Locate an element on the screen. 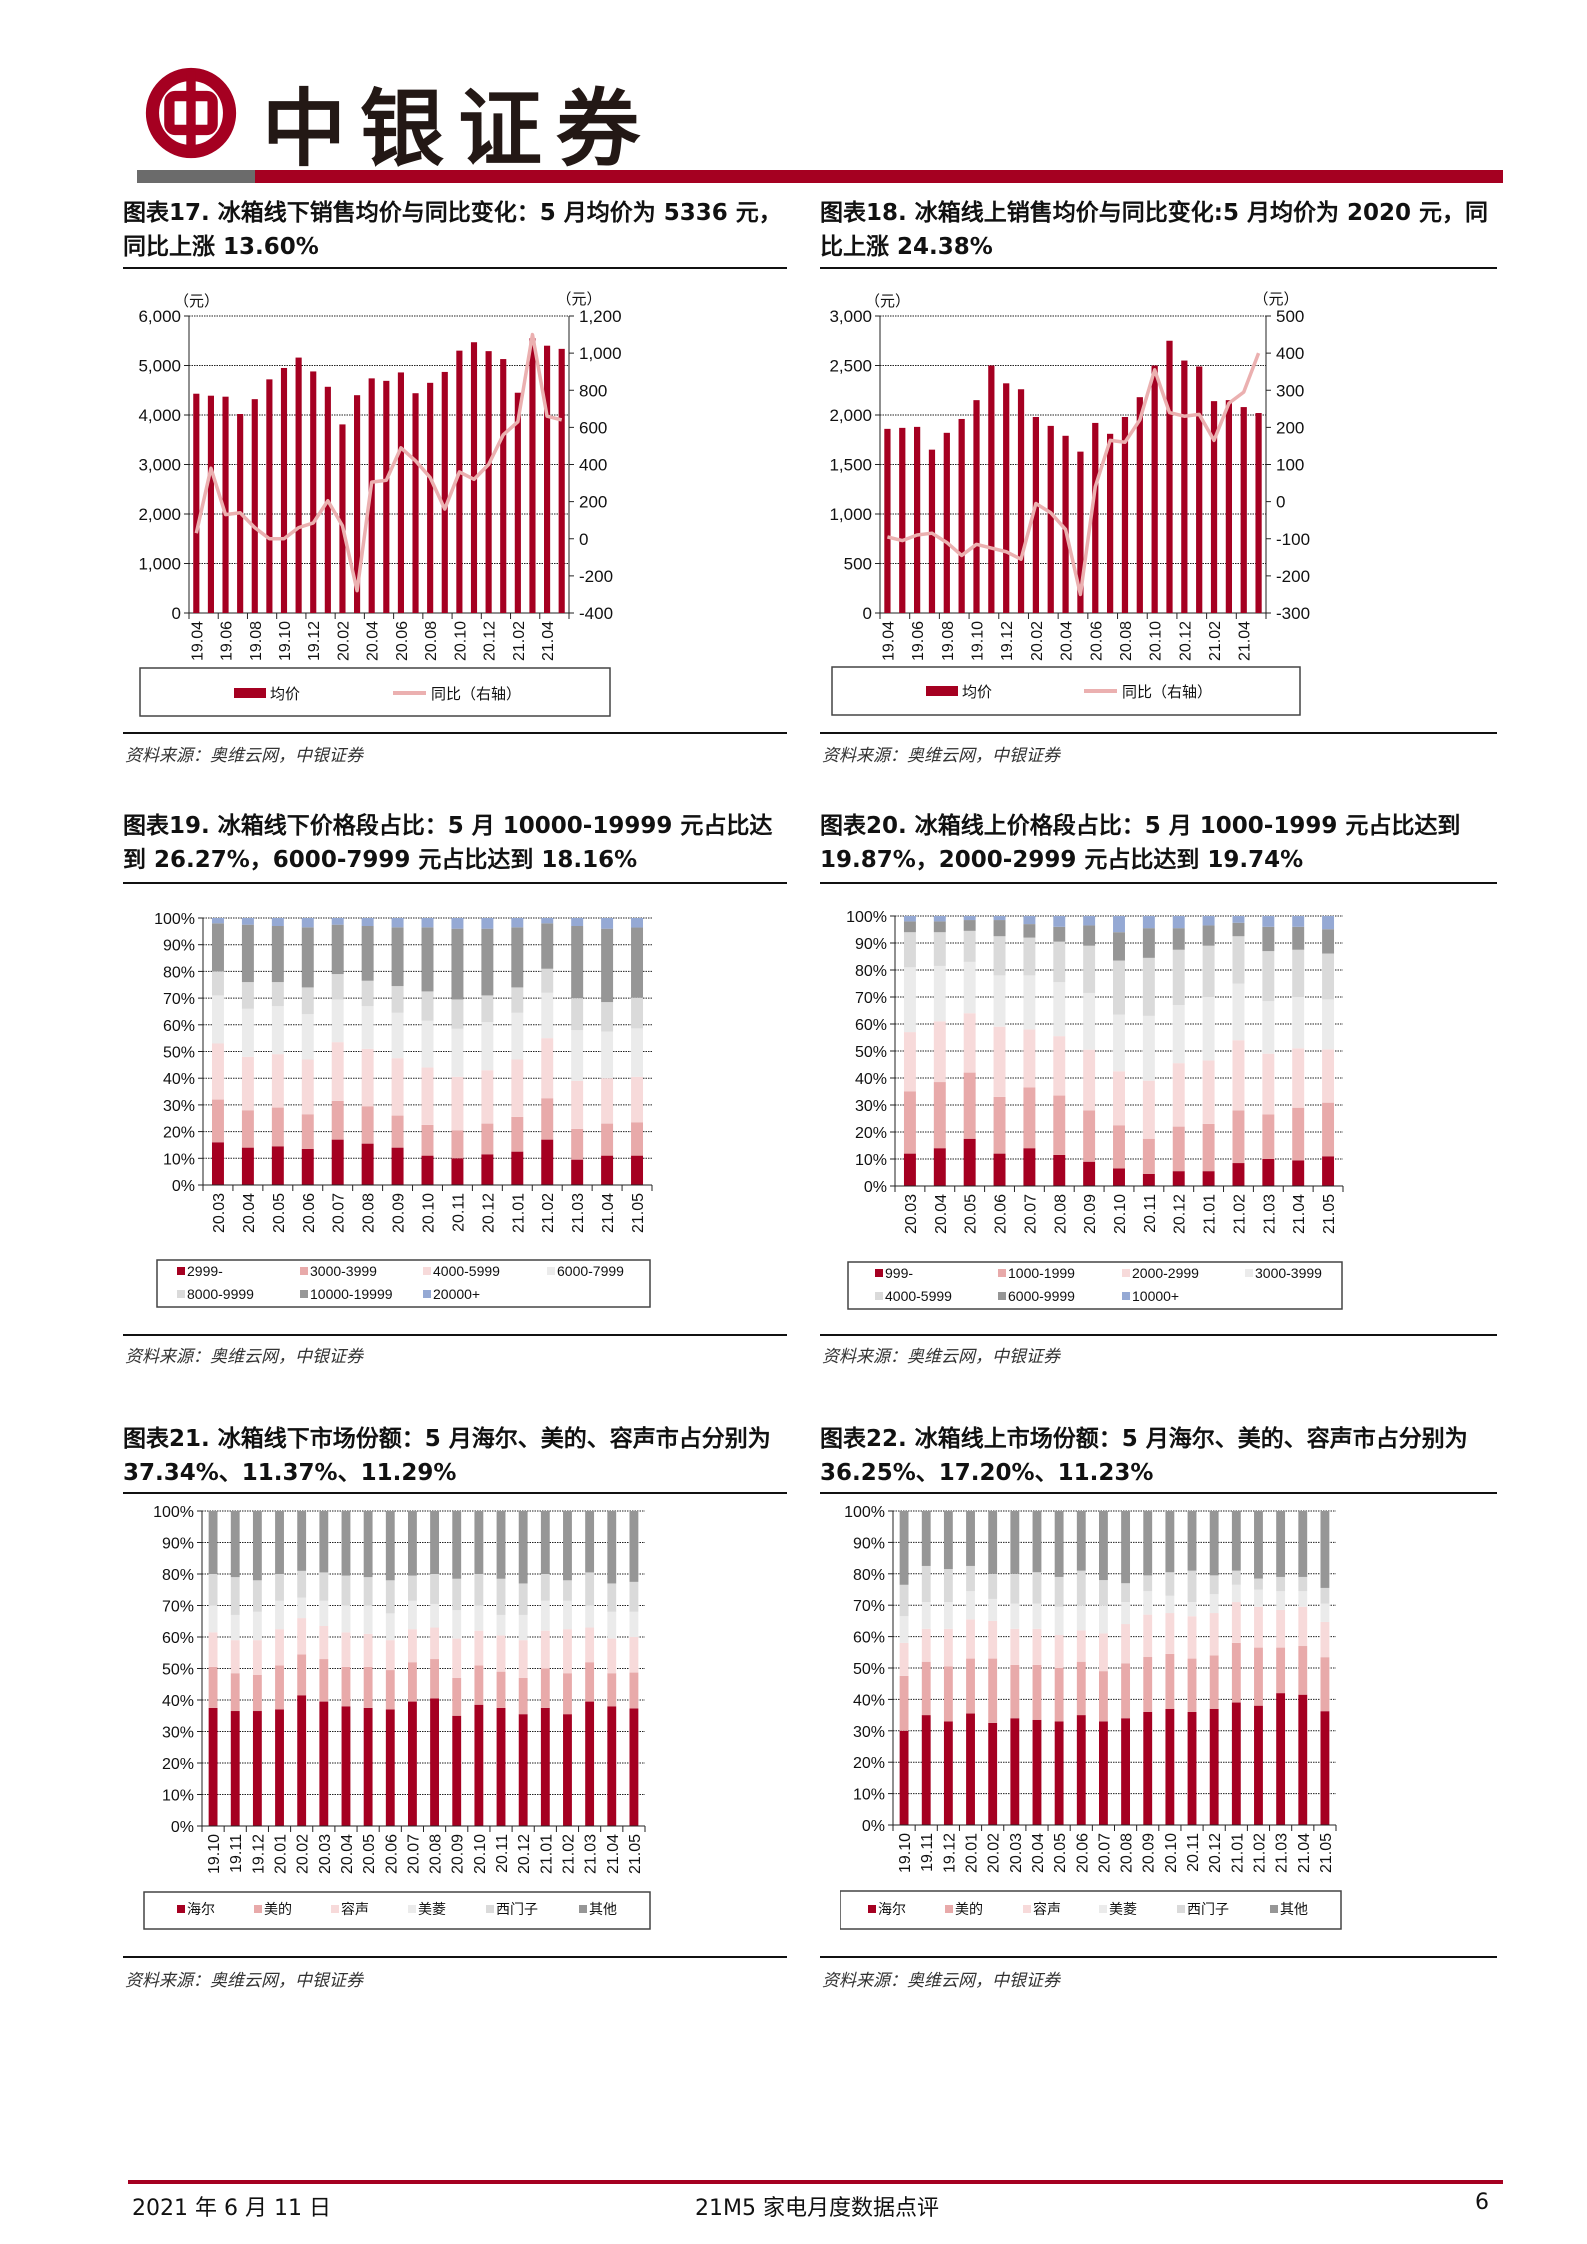 The height and width of the screenshot is (2244, 1587). bar-segment-其他-19.10 is located at coordinates (213, 1542).